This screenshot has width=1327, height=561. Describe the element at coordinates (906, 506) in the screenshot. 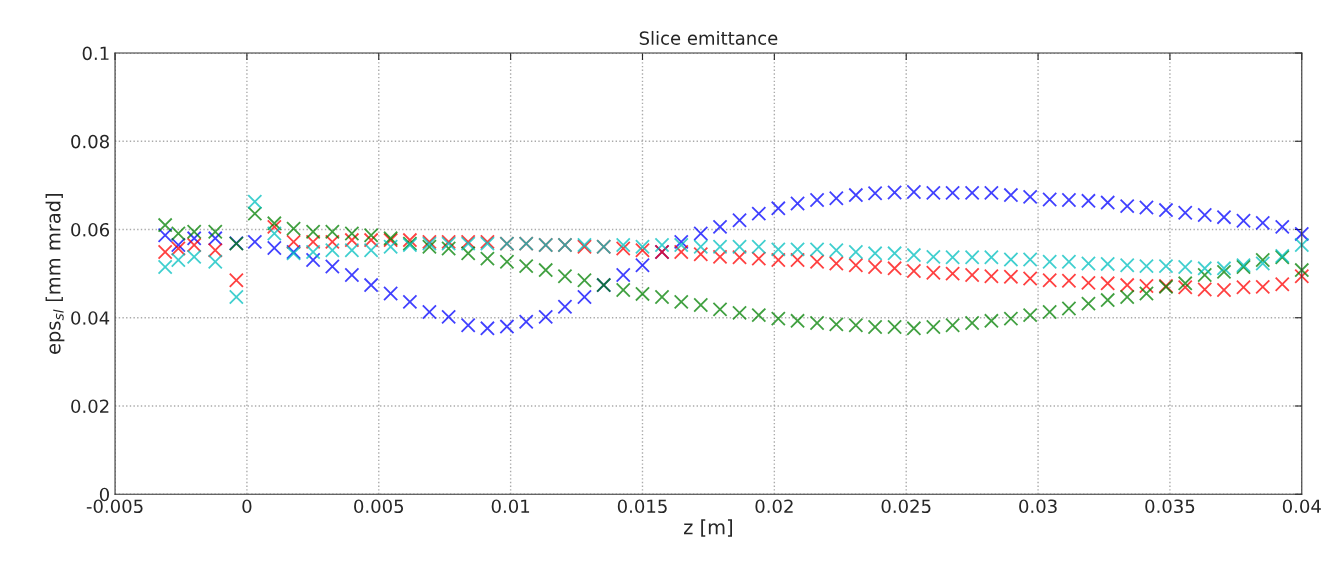

I see `x-tick-label: 0.025` at that location.